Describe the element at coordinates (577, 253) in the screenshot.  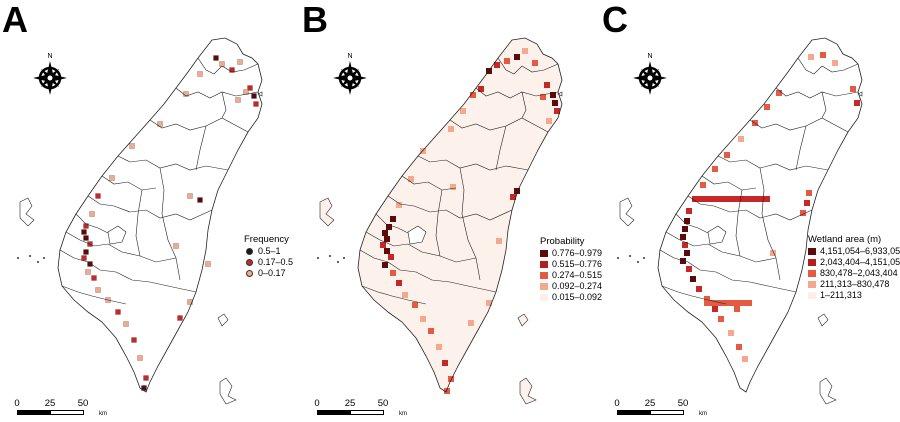
I see `legend-label: 0.776–0.979` at that location.